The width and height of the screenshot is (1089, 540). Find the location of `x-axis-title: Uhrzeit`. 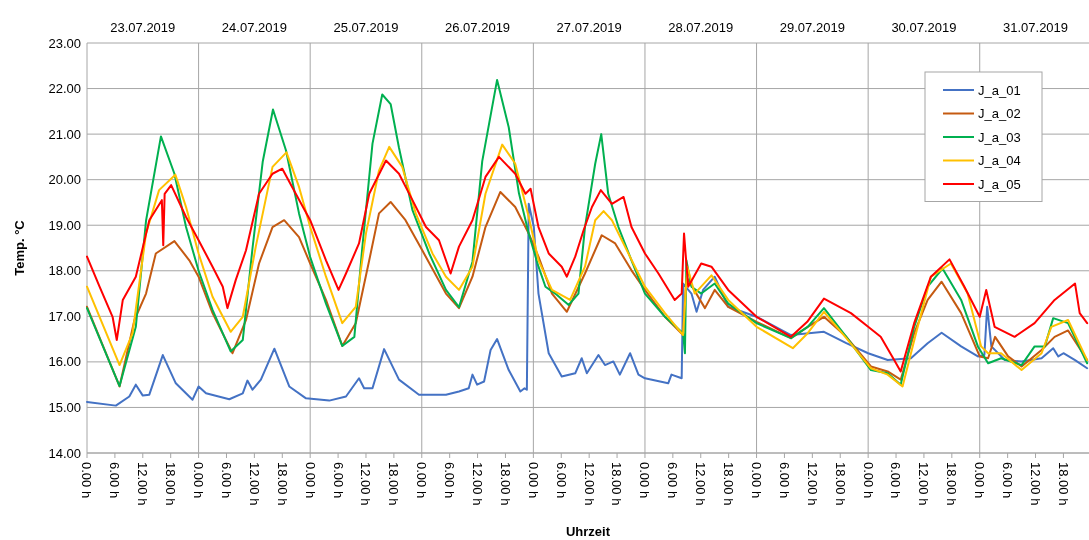

x-axis-title: Uhrzeit is located at coordinates (588, 531).